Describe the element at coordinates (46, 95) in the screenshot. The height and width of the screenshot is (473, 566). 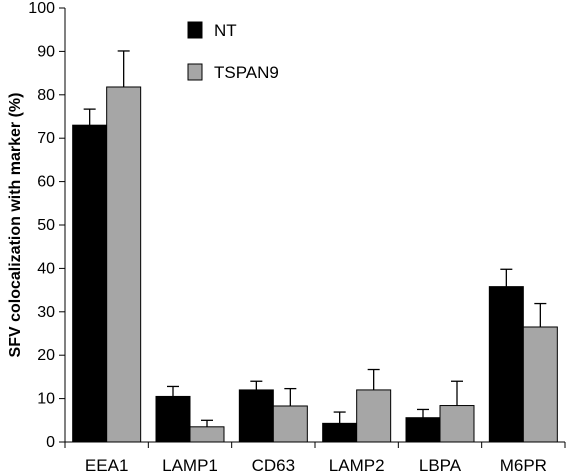
I see `y-tick-label-80: 80` at that location.